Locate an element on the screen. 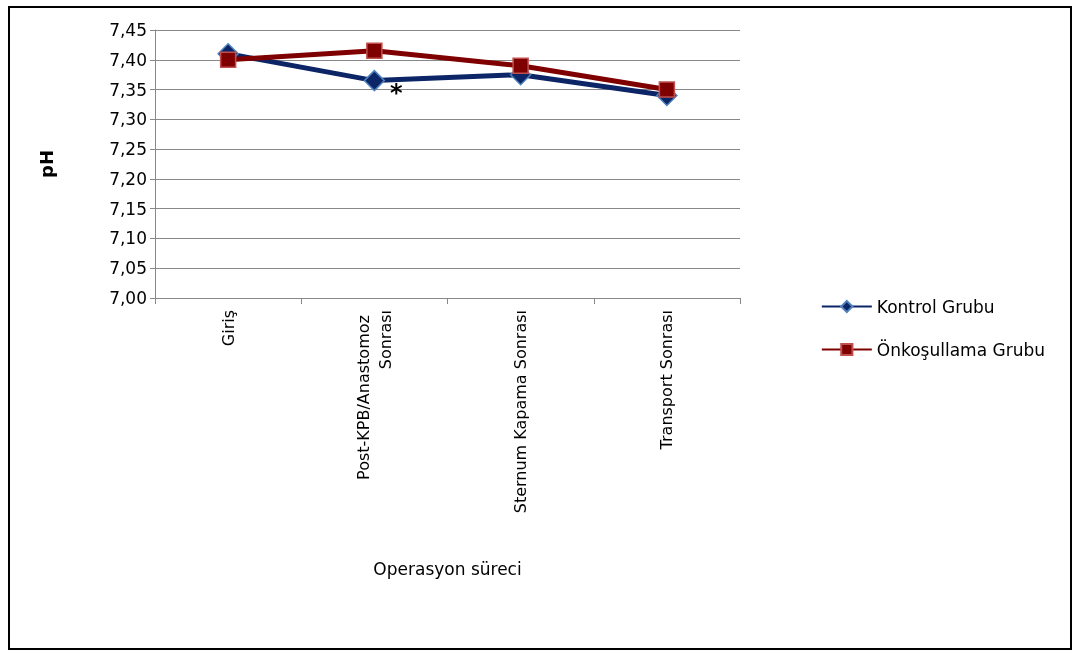  x-tick-label: Sternum Kapama Sonrası is located at coordinates (521, 412).